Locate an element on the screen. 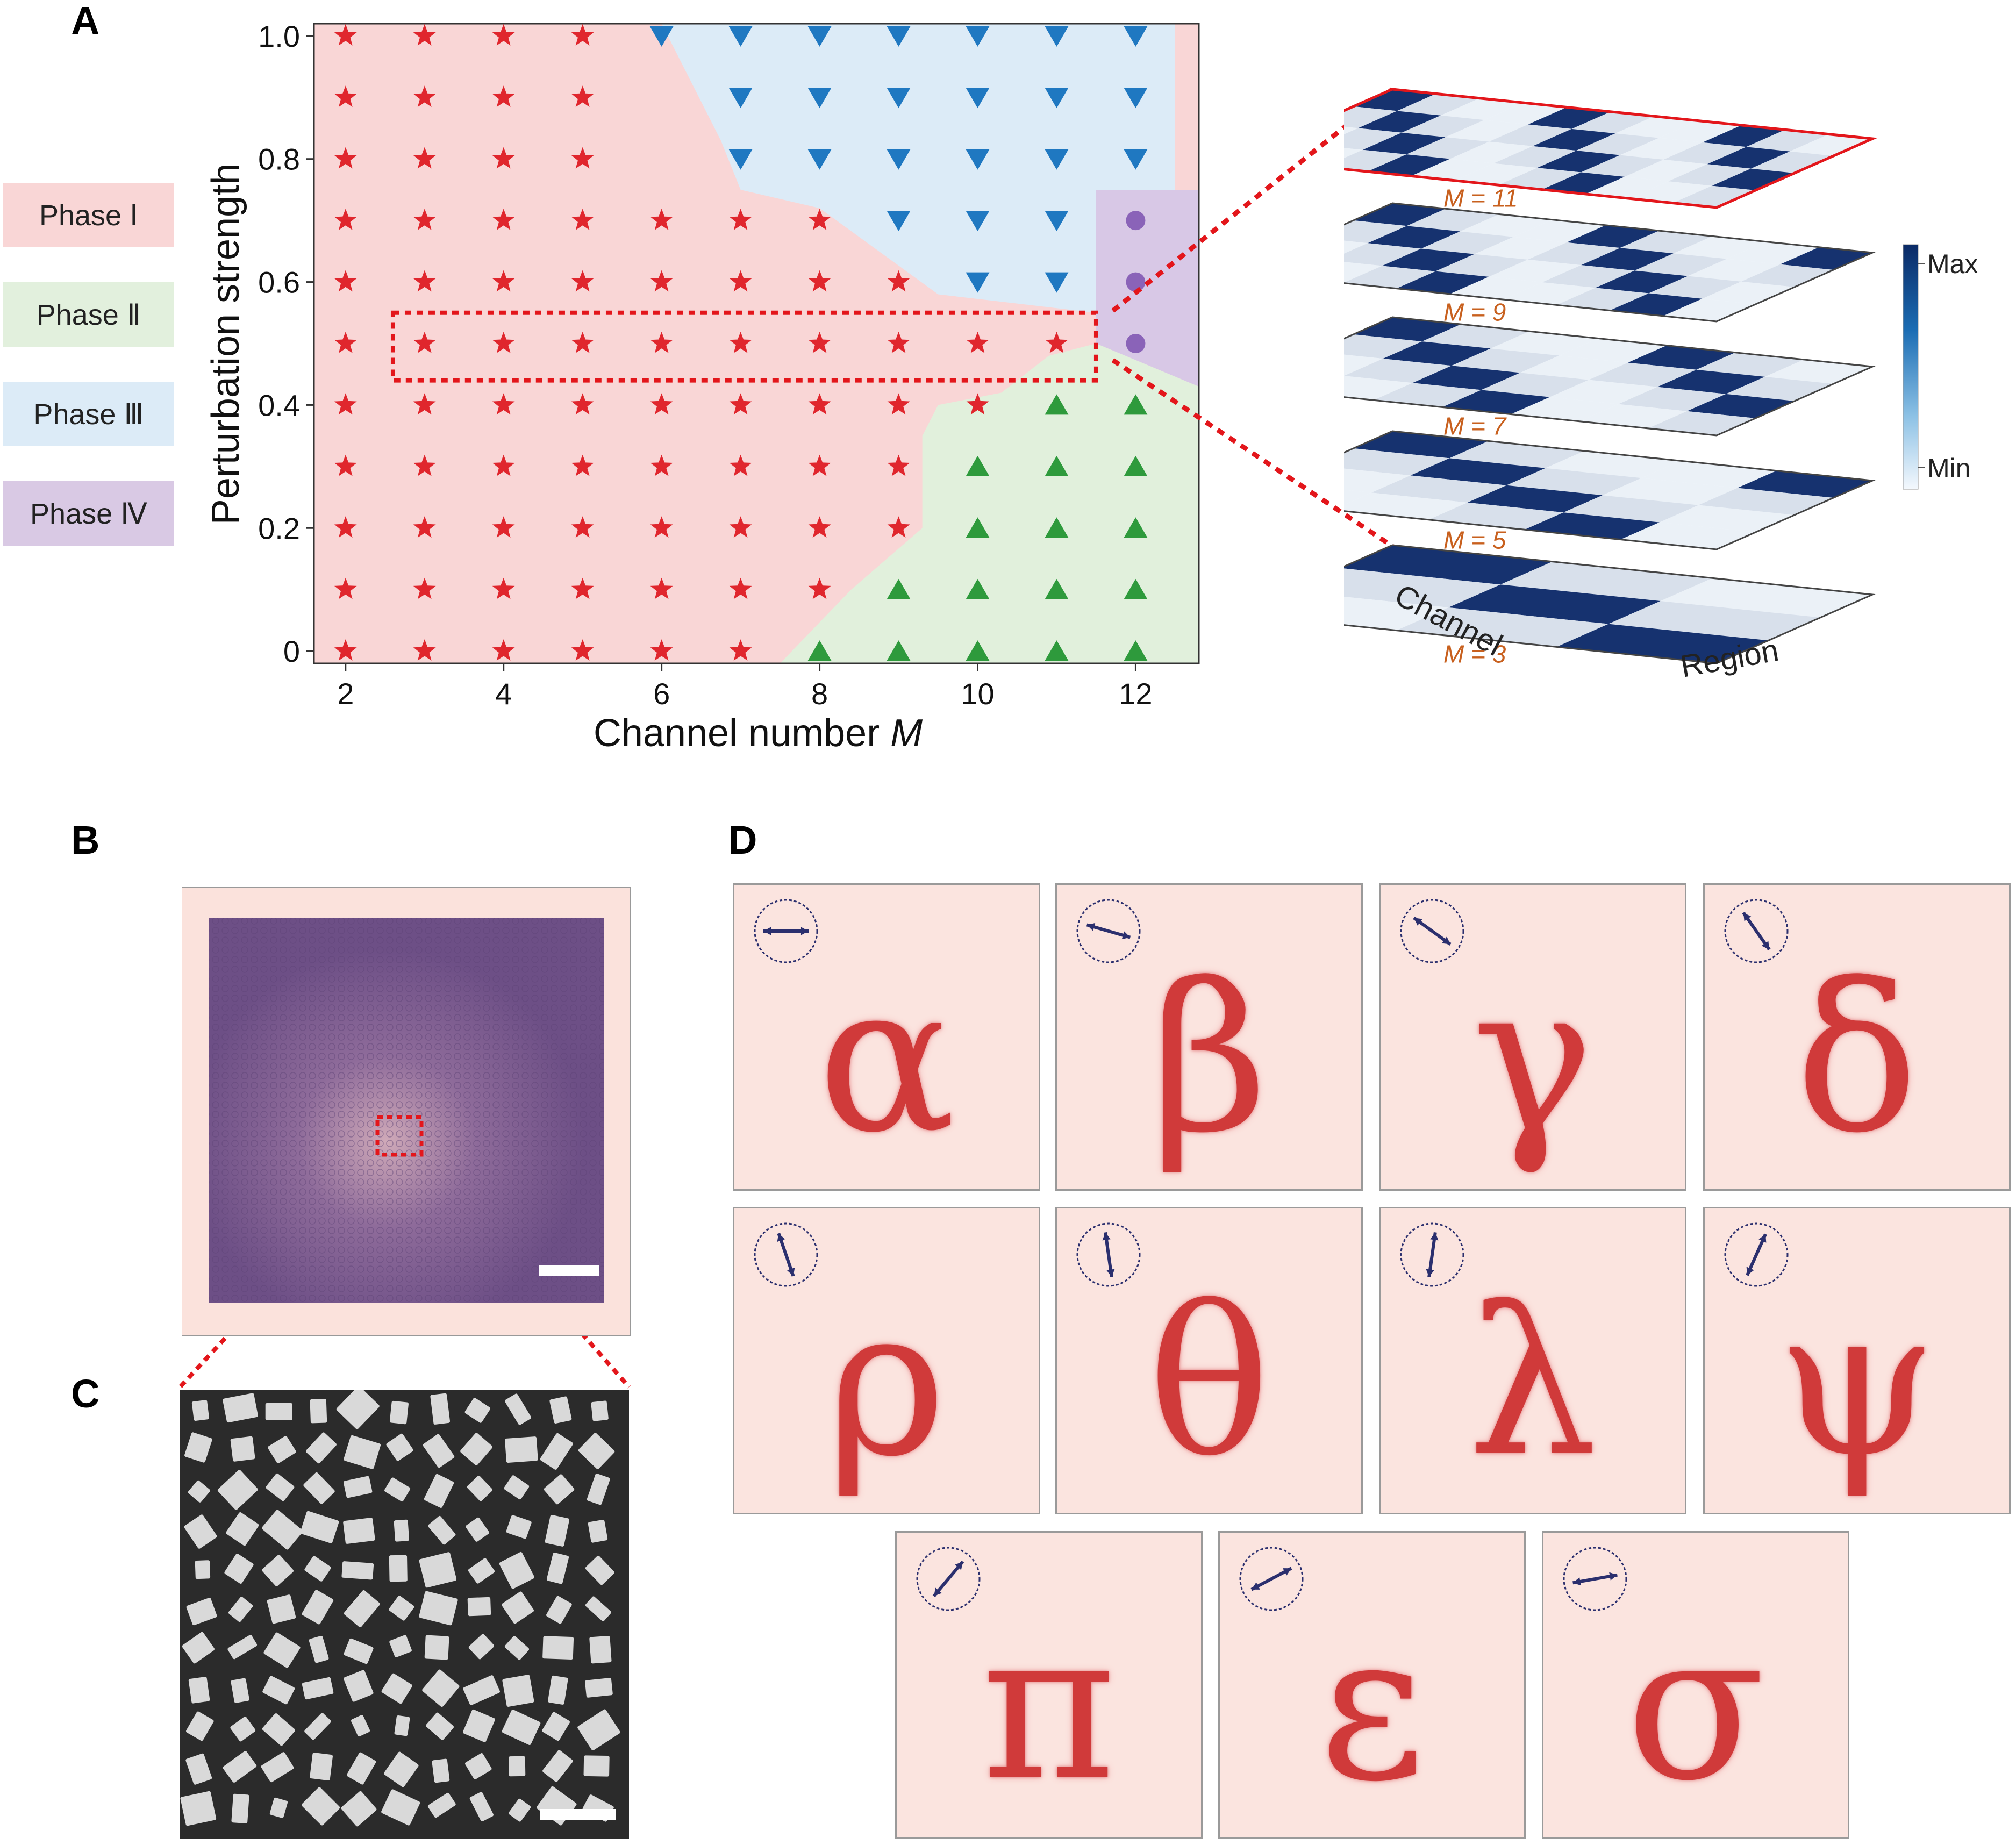 This screenshot has height=1845, width=2016. phase-4-point is located at coordinates (1136, 221).